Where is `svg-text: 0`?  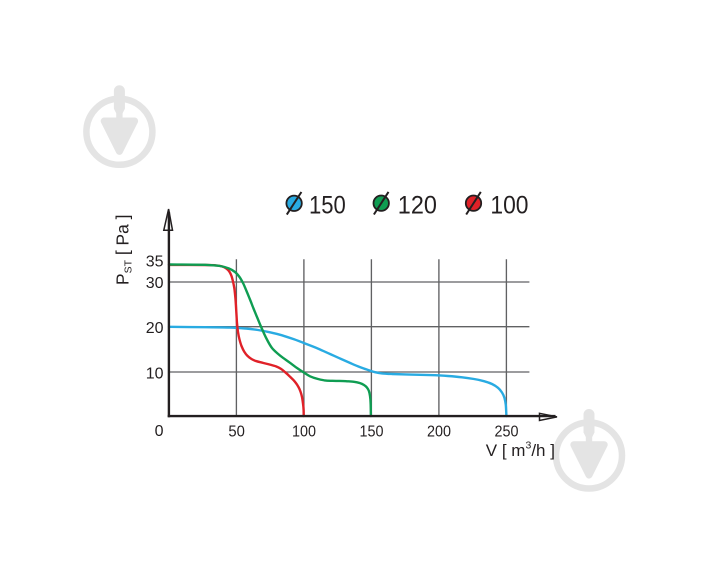
svg-text: 0 is located at coordinates (159, 431).